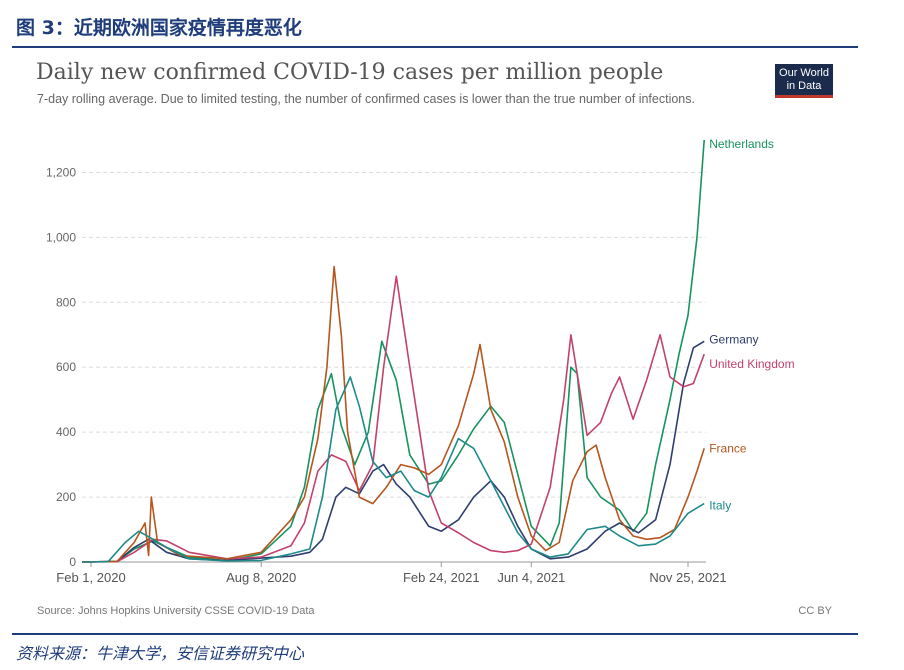 The image size is (904, 670). I want to click on y-tick-label: 800, so click(66, 302).